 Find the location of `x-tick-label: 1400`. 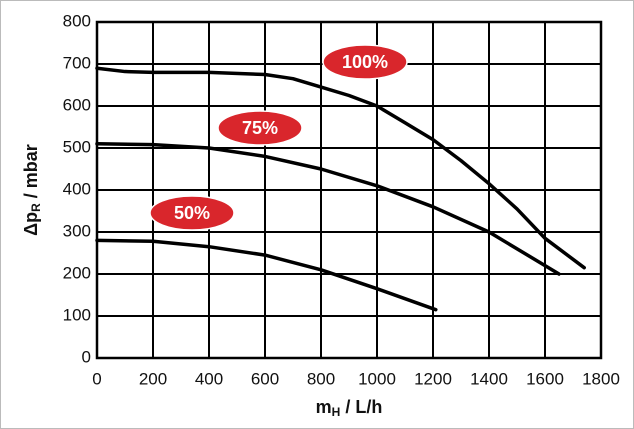

x-tick-label: 1400 is located at coordinates (489, 378).